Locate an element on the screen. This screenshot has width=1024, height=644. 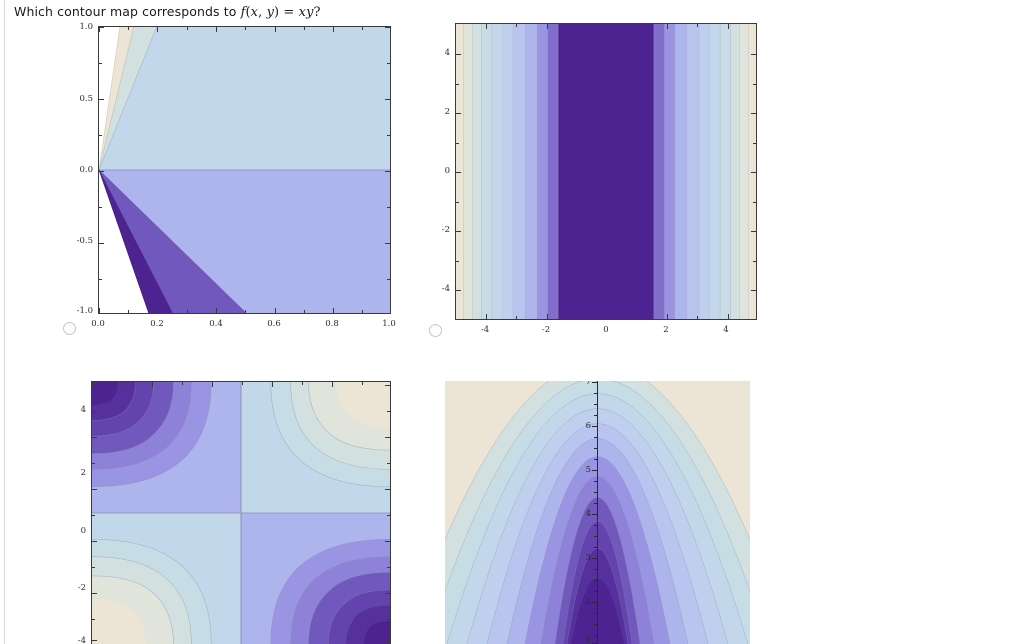
option-c-plot-frame is located at coordinates (241, 512).